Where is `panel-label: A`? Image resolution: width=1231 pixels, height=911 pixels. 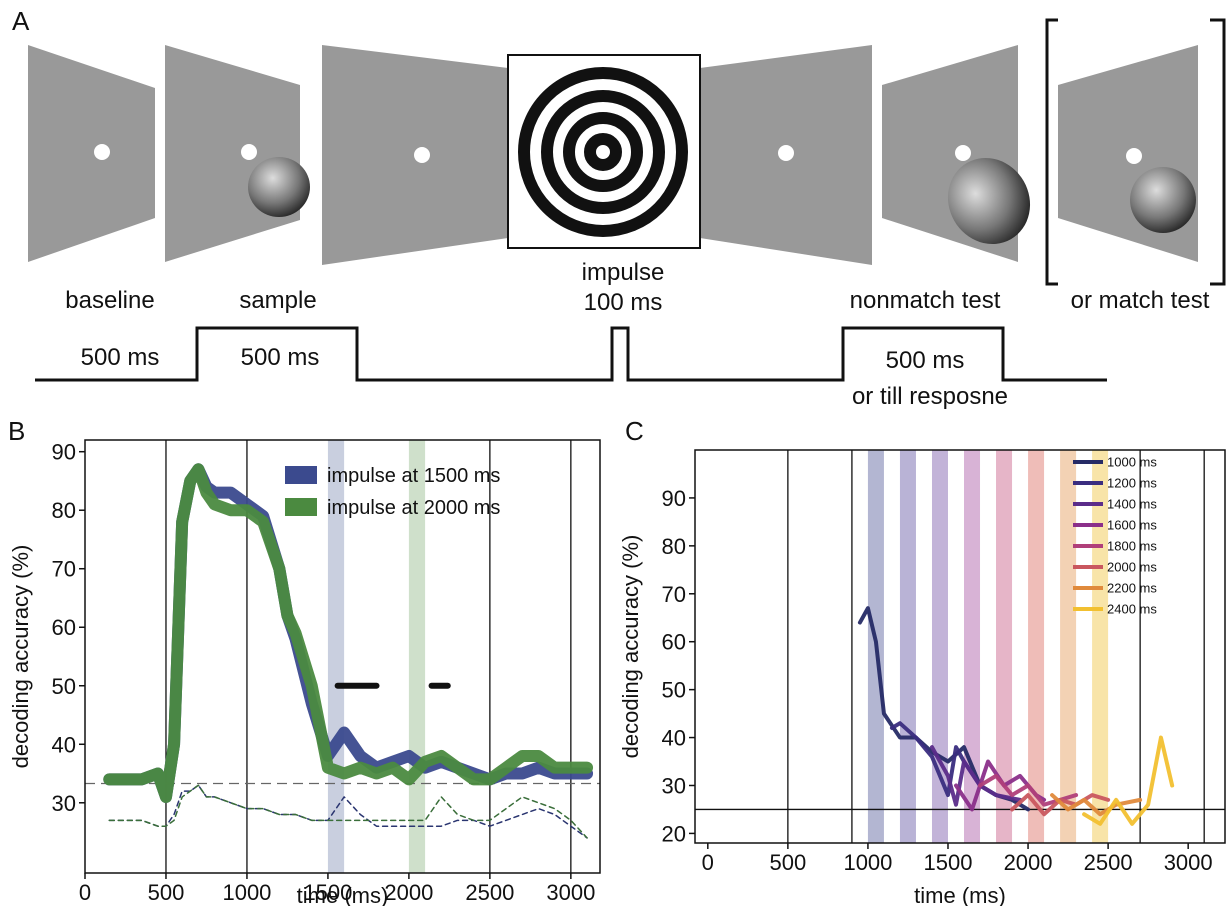
panel-label: A is located at coordinates (21, 21).